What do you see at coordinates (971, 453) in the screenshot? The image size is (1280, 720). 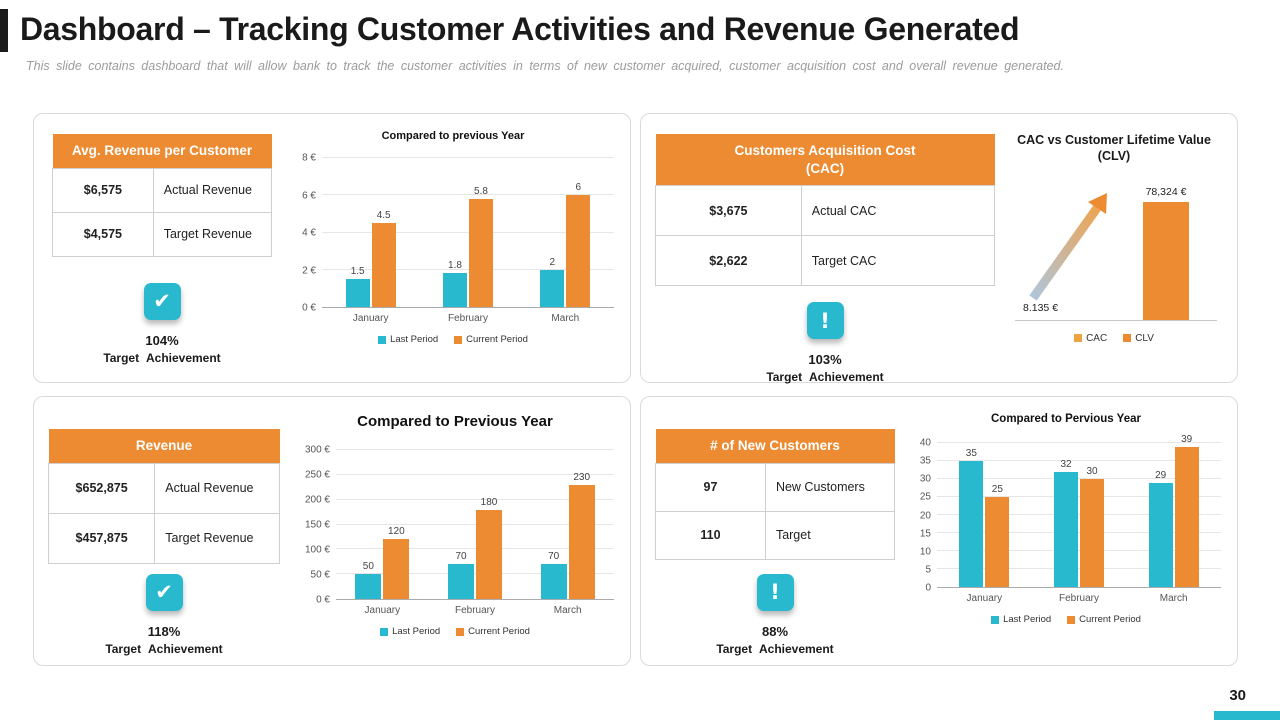 I see `bar-value-label: 35` at bounding box center [971, 453].